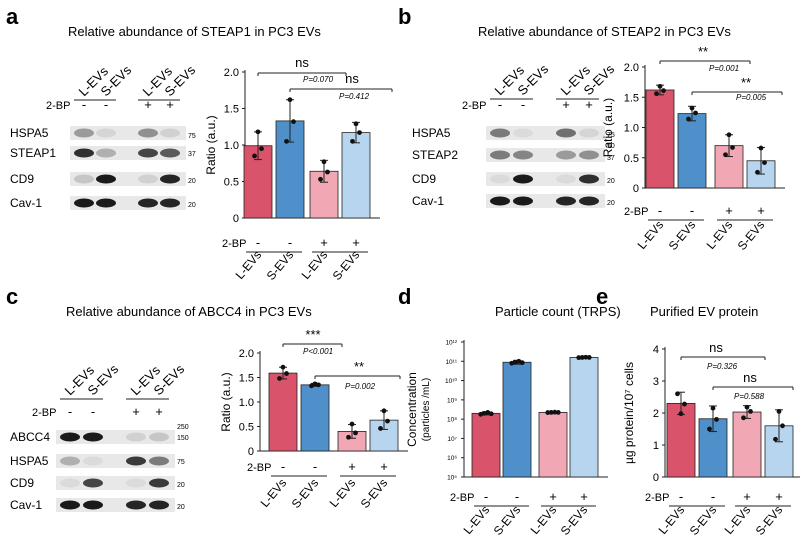 This screenshot has width=800, height=548. Describe the element at coordinates (452, 400) in the screenshot. I see `y-tick-label: 10⁹` at that location.